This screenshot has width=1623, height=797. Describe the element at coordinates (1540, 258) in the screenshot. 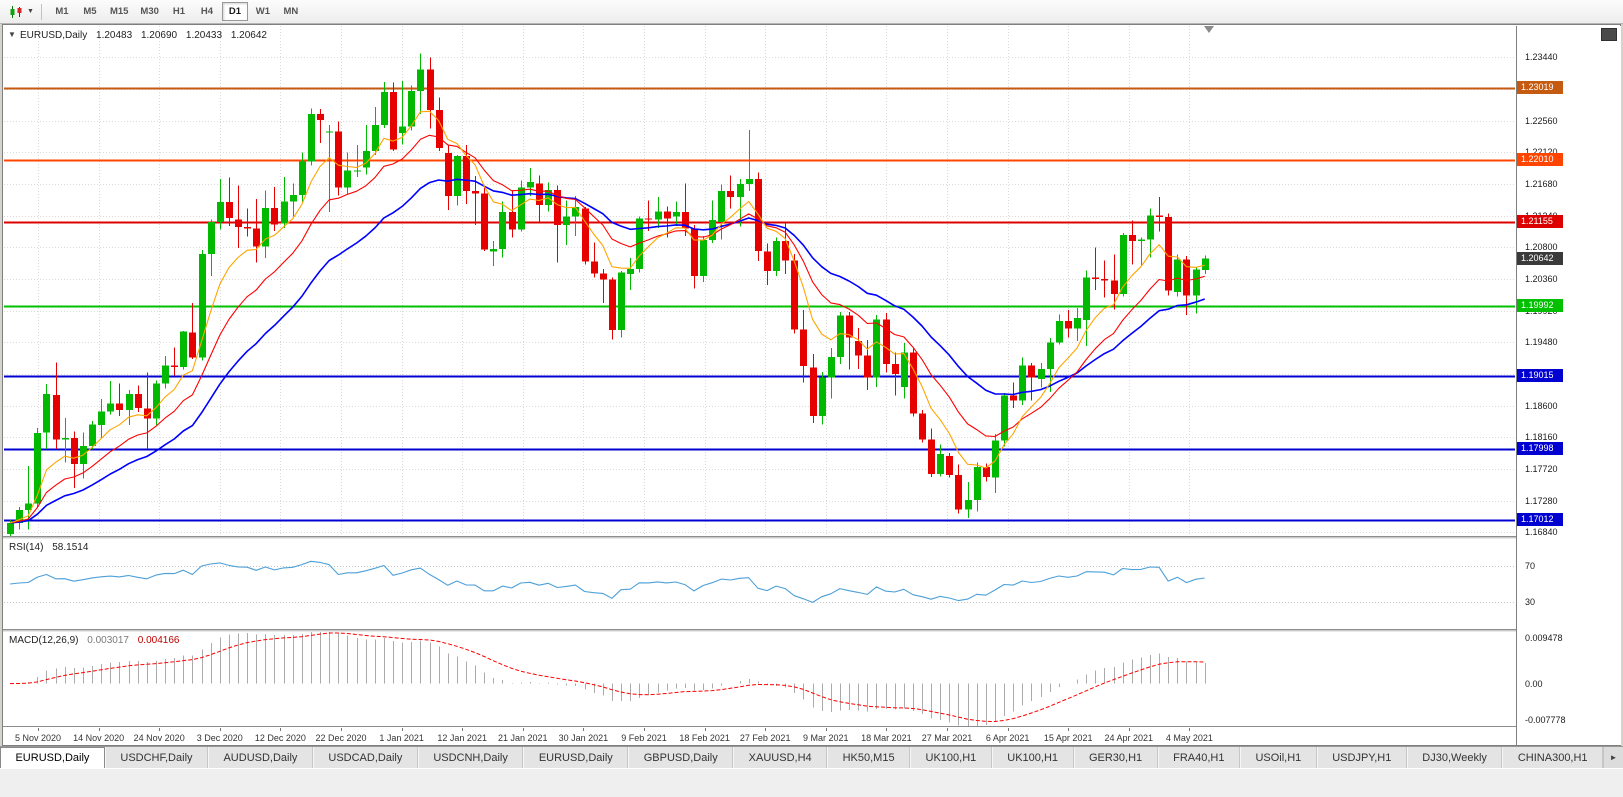

I see `current-price-tag: 1.20642` at that location.